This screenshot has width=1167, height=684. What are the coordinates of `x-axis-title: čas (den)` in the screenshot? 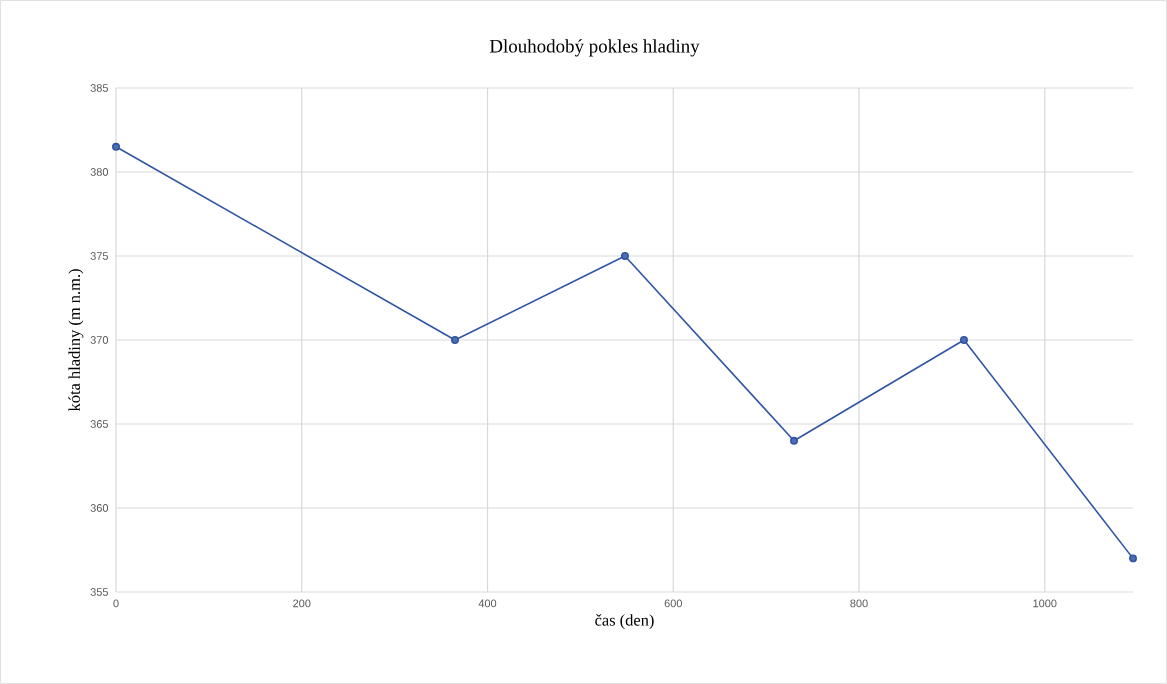 It's located at (624, 622).